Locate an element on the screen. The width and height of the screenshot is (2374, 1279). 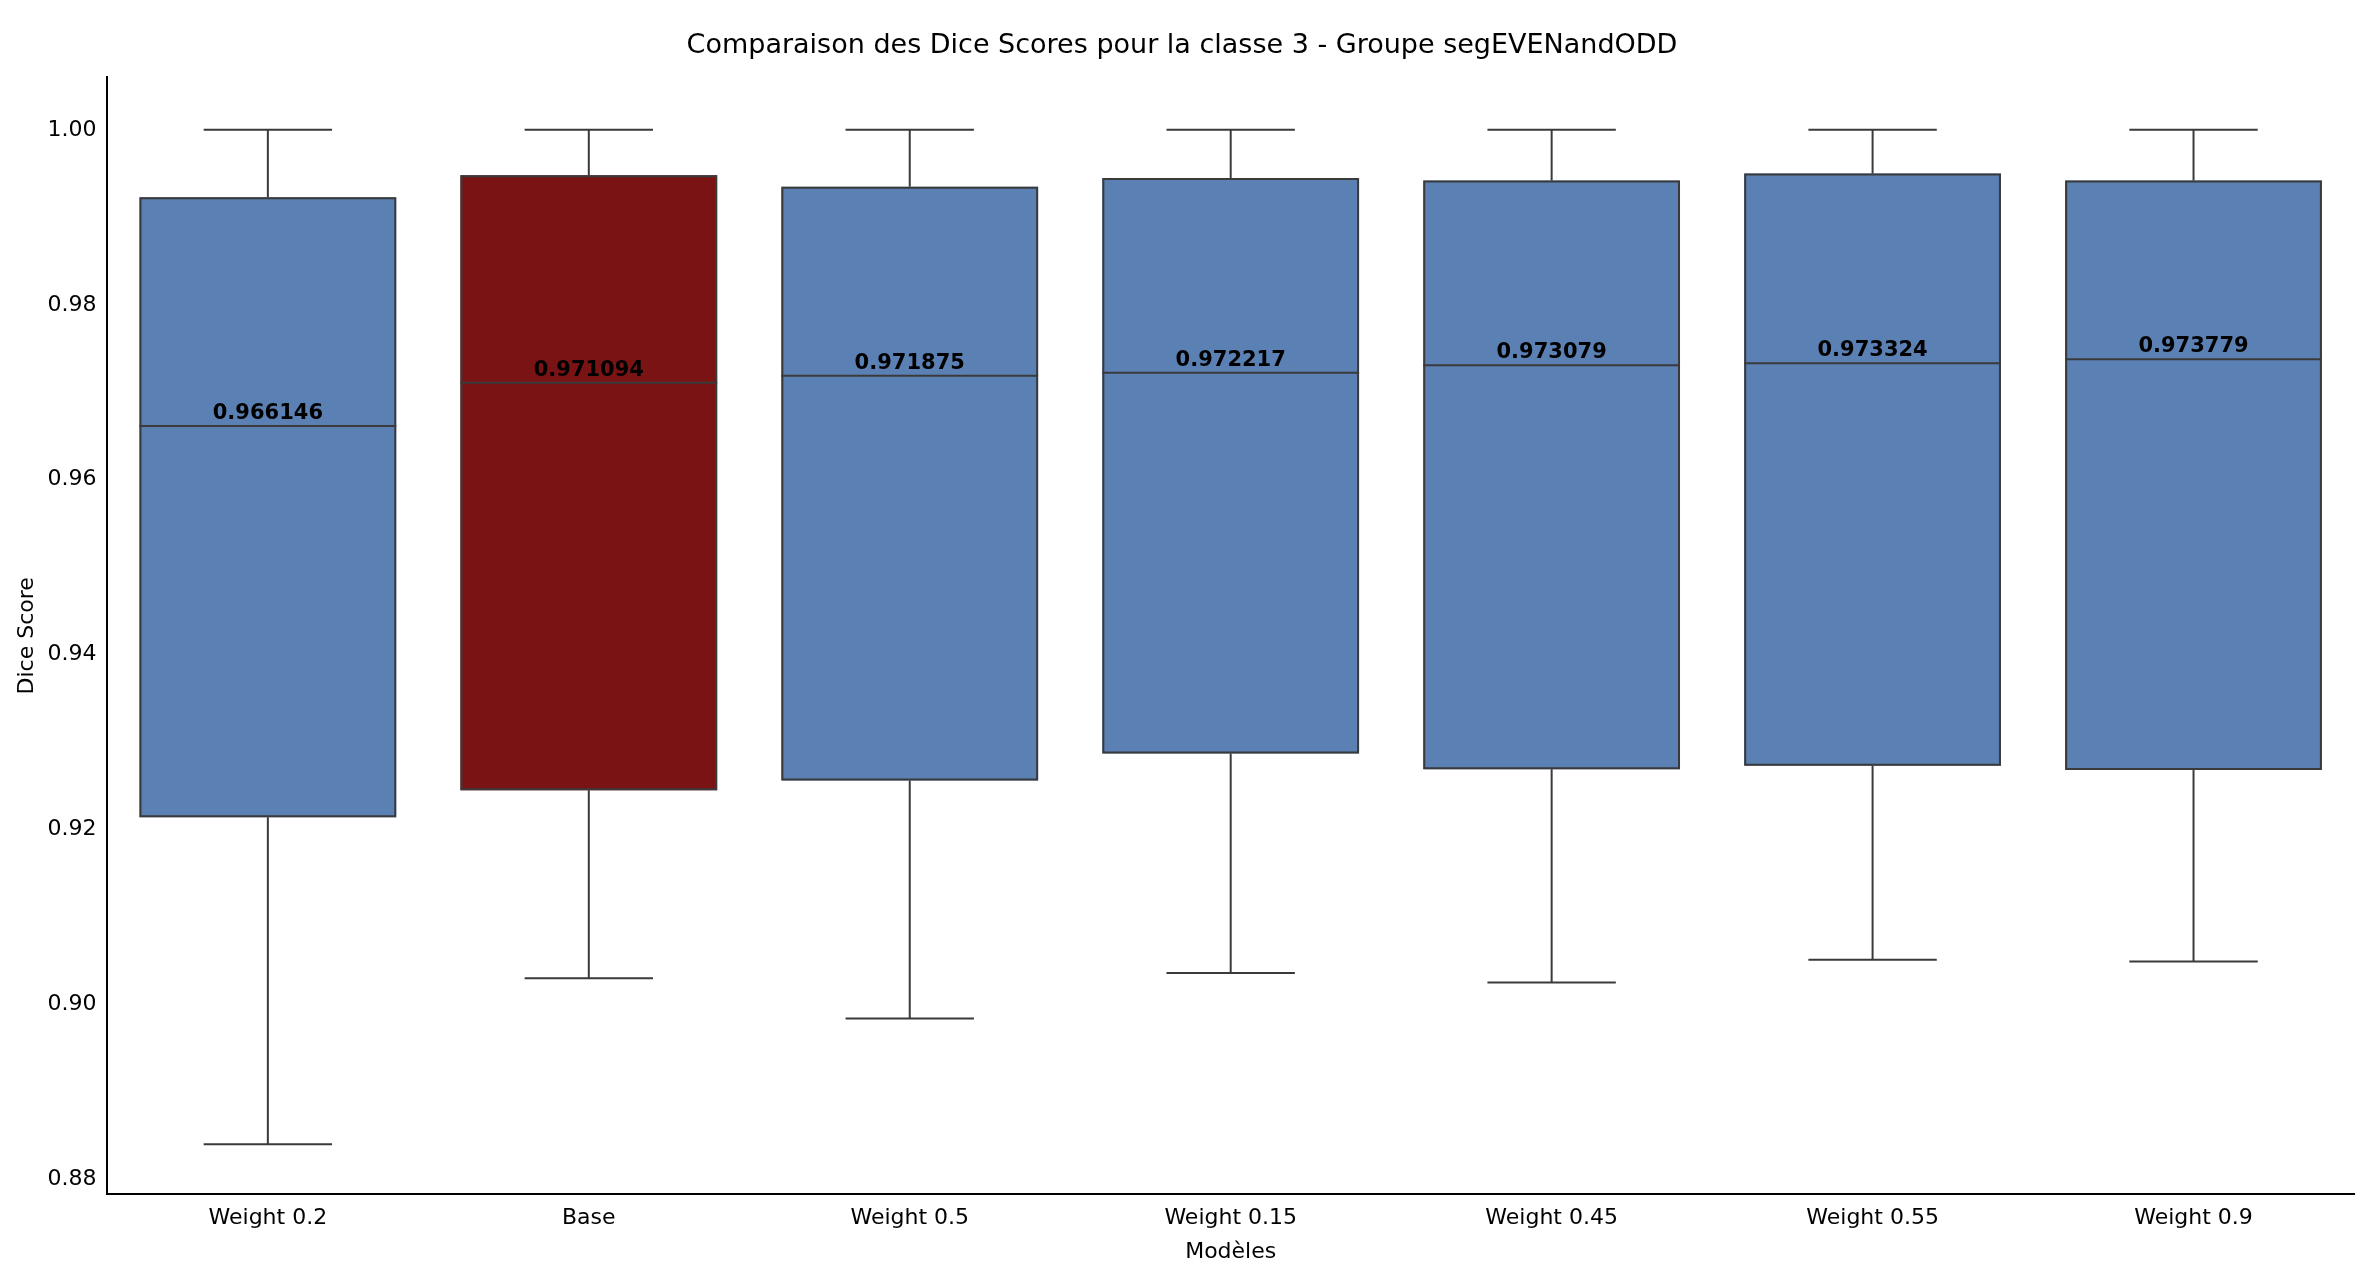
y-tick-label: 0.98 is located at coordinates (72, 303).